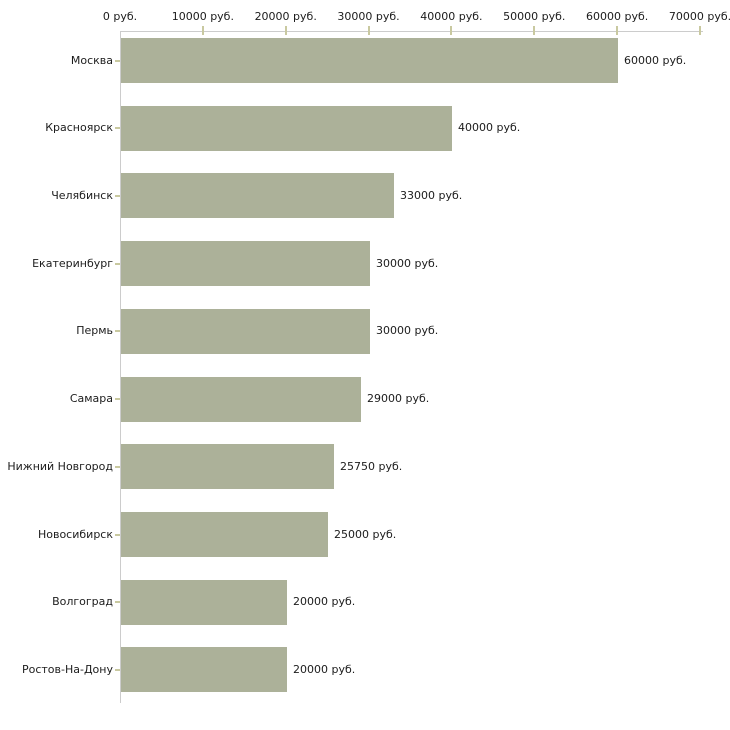  Describe the element at coordinates (60, 466) in the screenshot. I see `category-label: Нижний Новгород` at that location.